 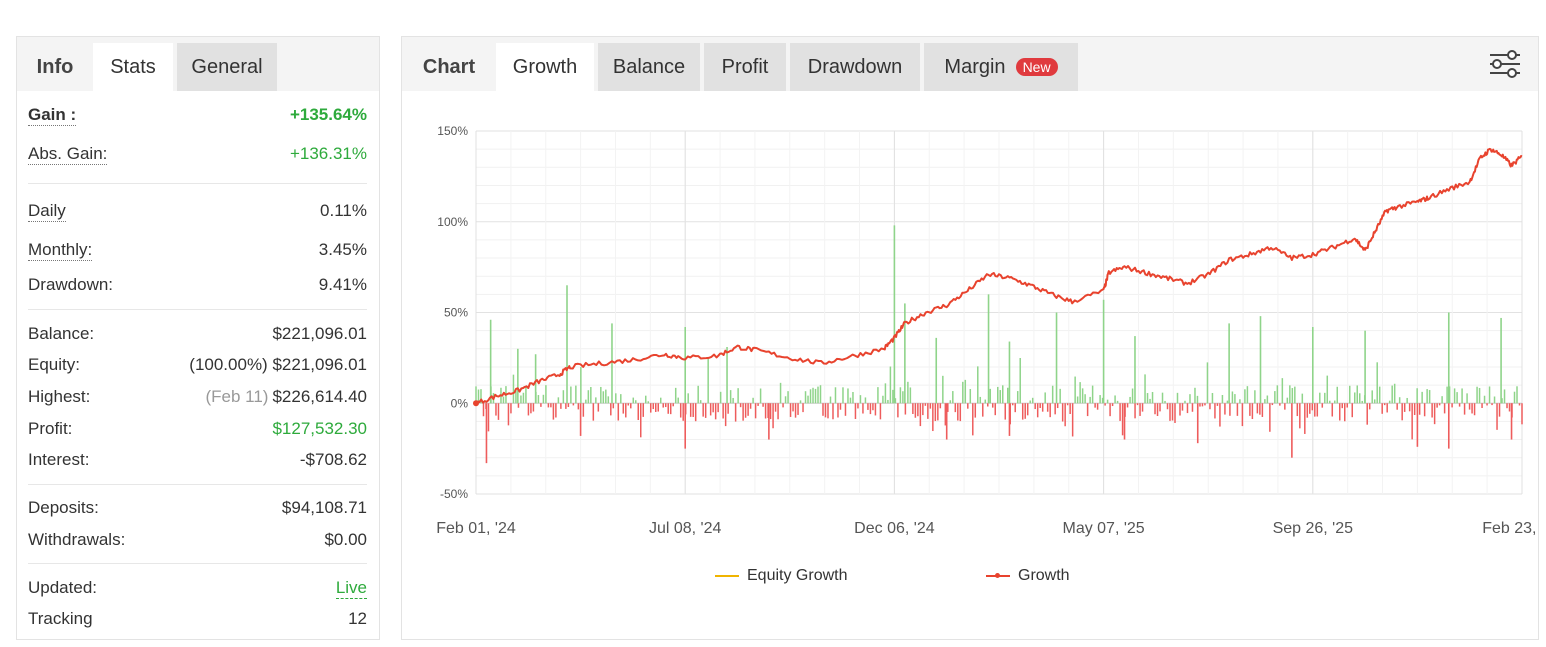 I want to click on legend-equity-label: Equity Growth, so click(x=797, y=575).